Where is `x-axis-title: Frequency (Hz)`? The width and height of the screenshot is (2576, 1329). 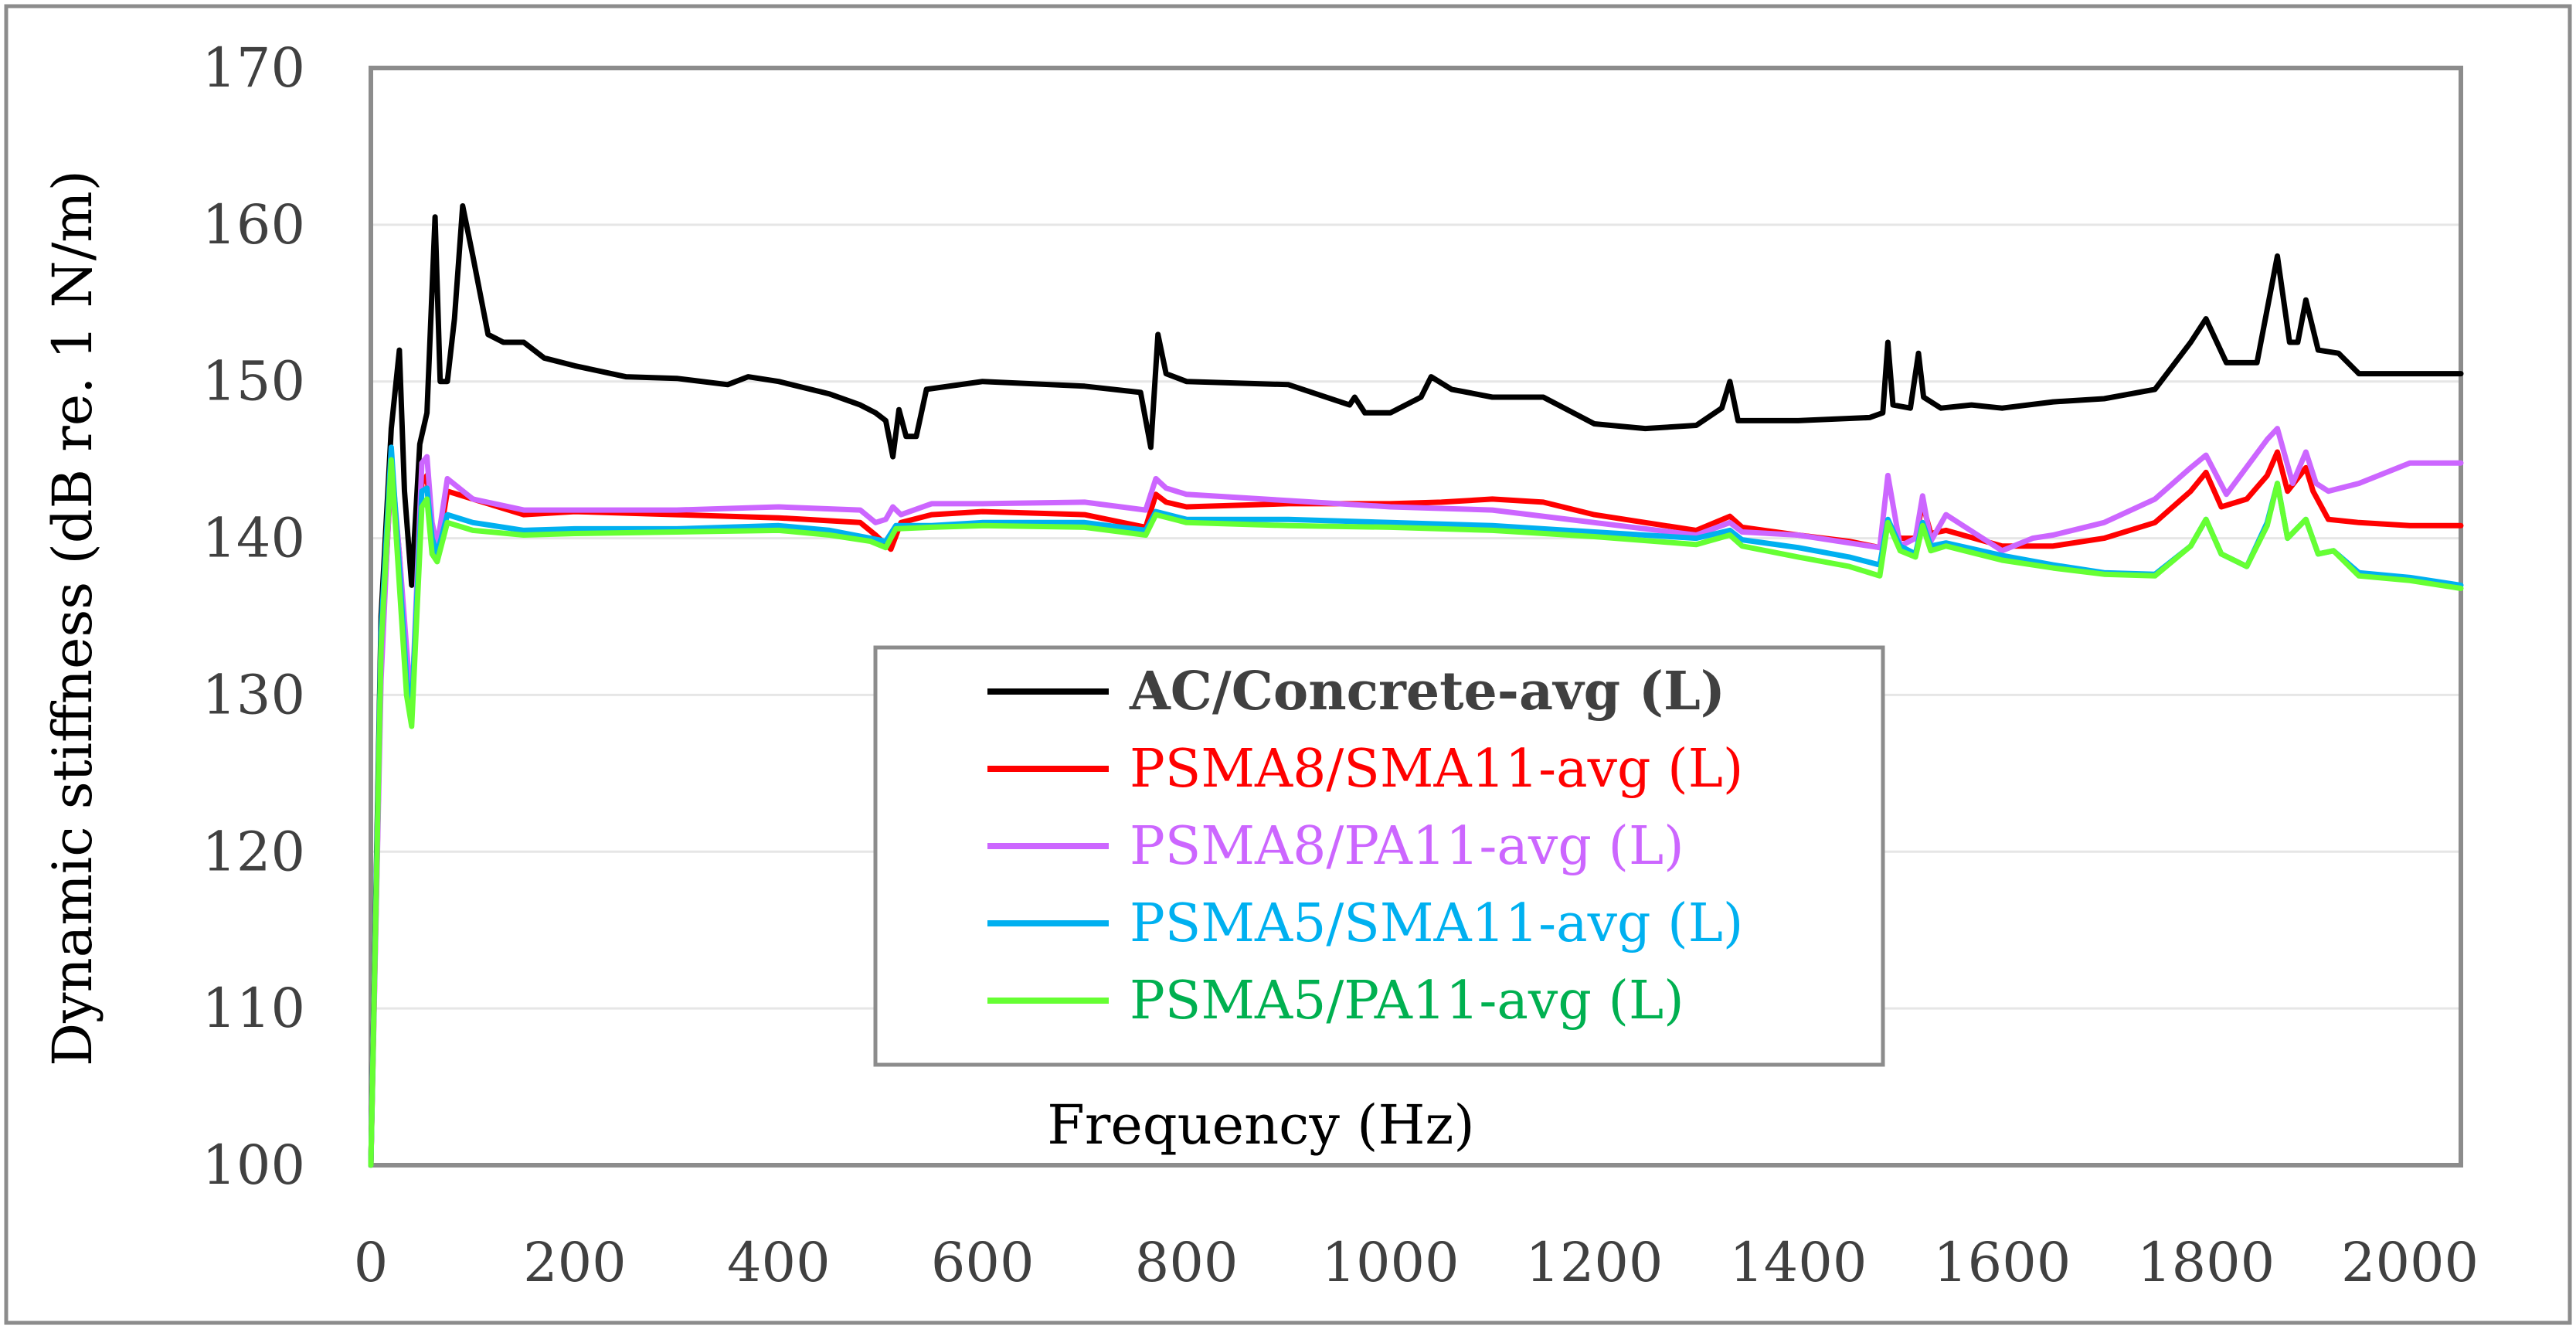
x-axis-title: Frequency (Hz) is located at coordinates (1260, 1125).